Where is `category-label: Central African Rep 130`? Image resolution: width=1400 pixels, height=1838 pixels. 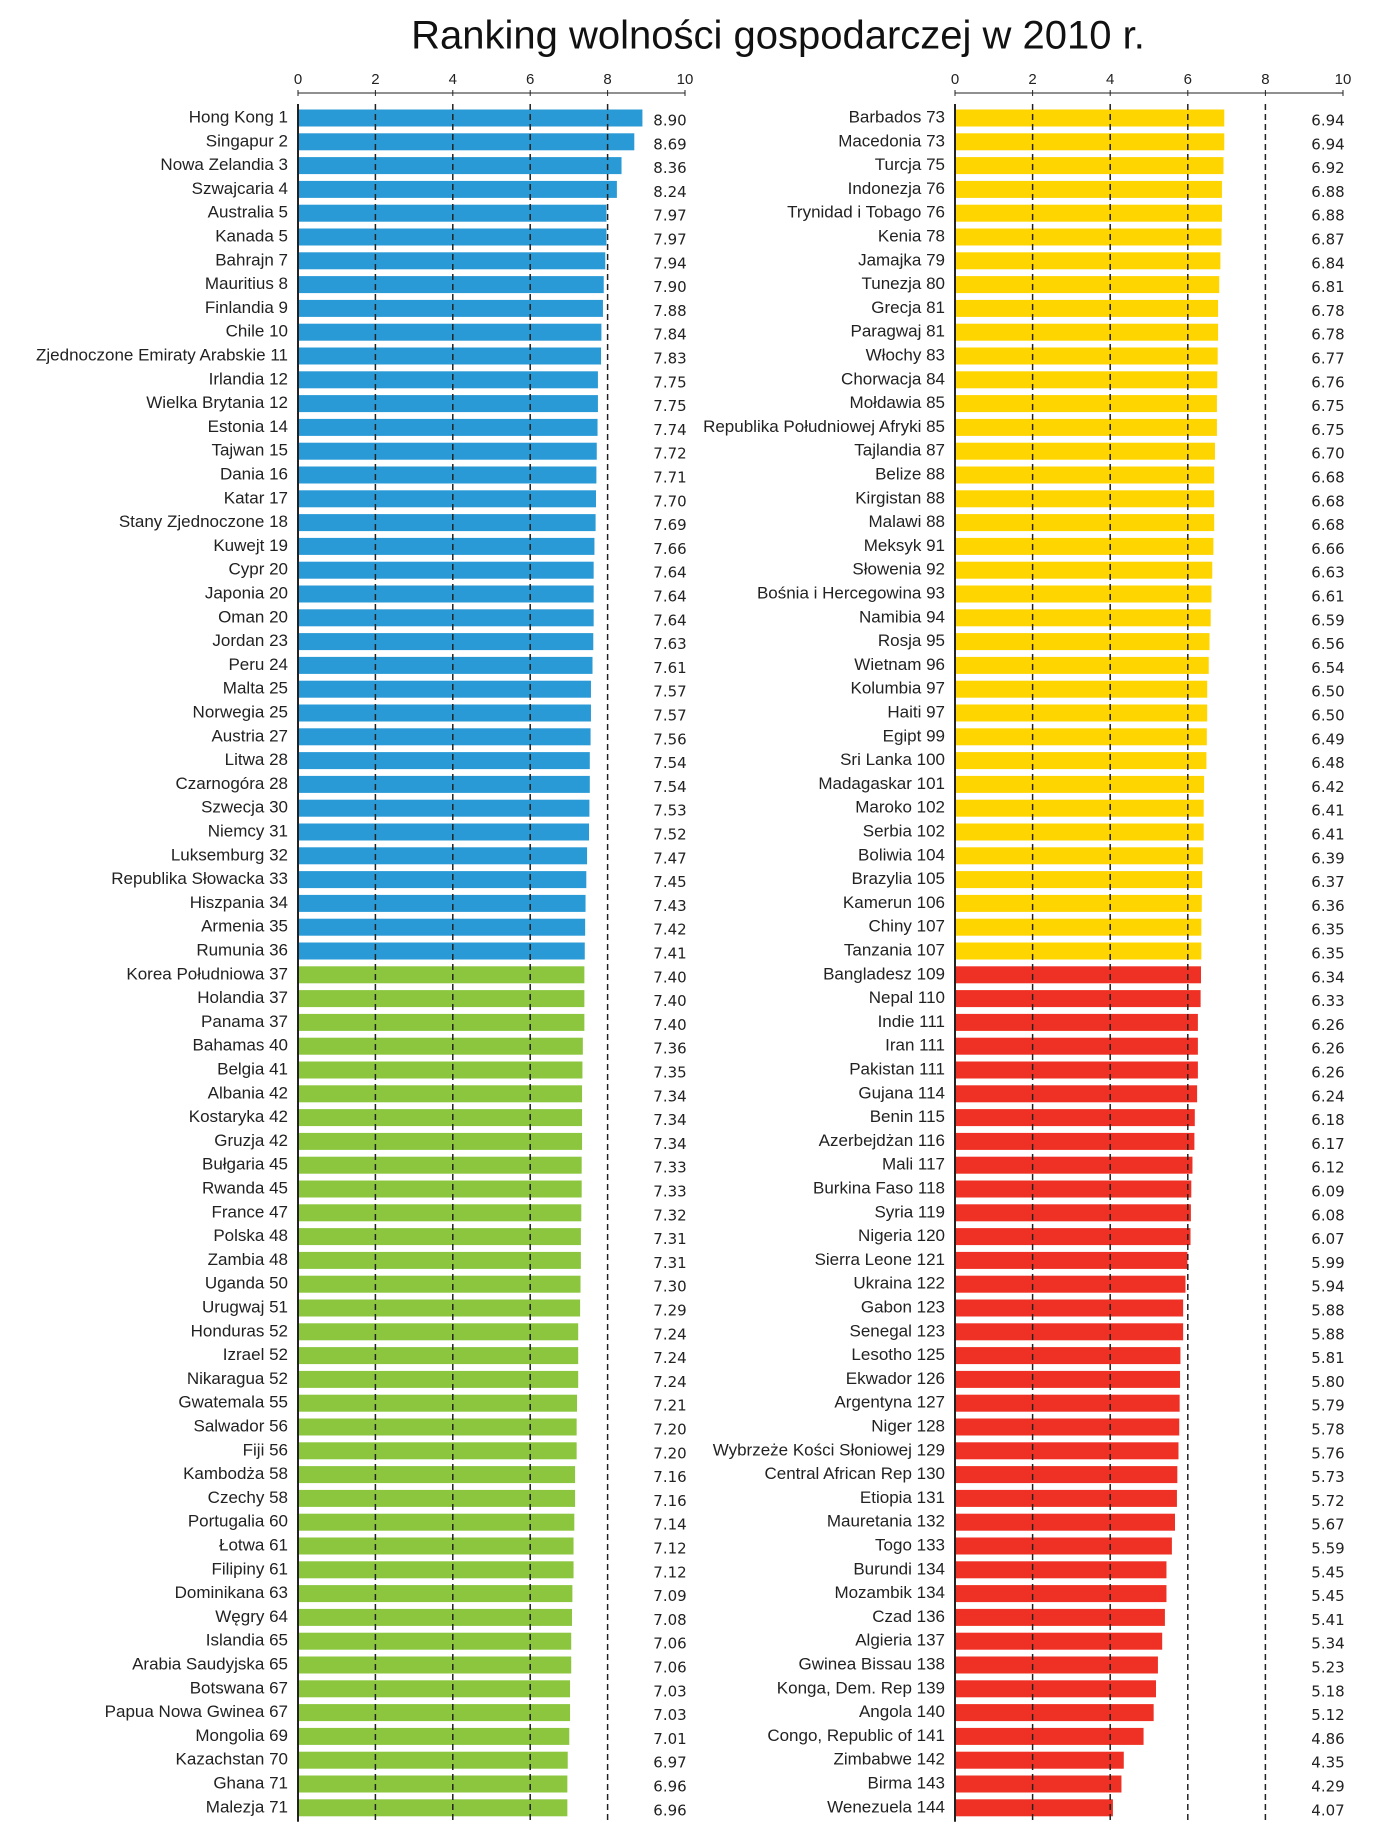 category-label: Central African Rep 130 is located at coordinates (855, 1473).